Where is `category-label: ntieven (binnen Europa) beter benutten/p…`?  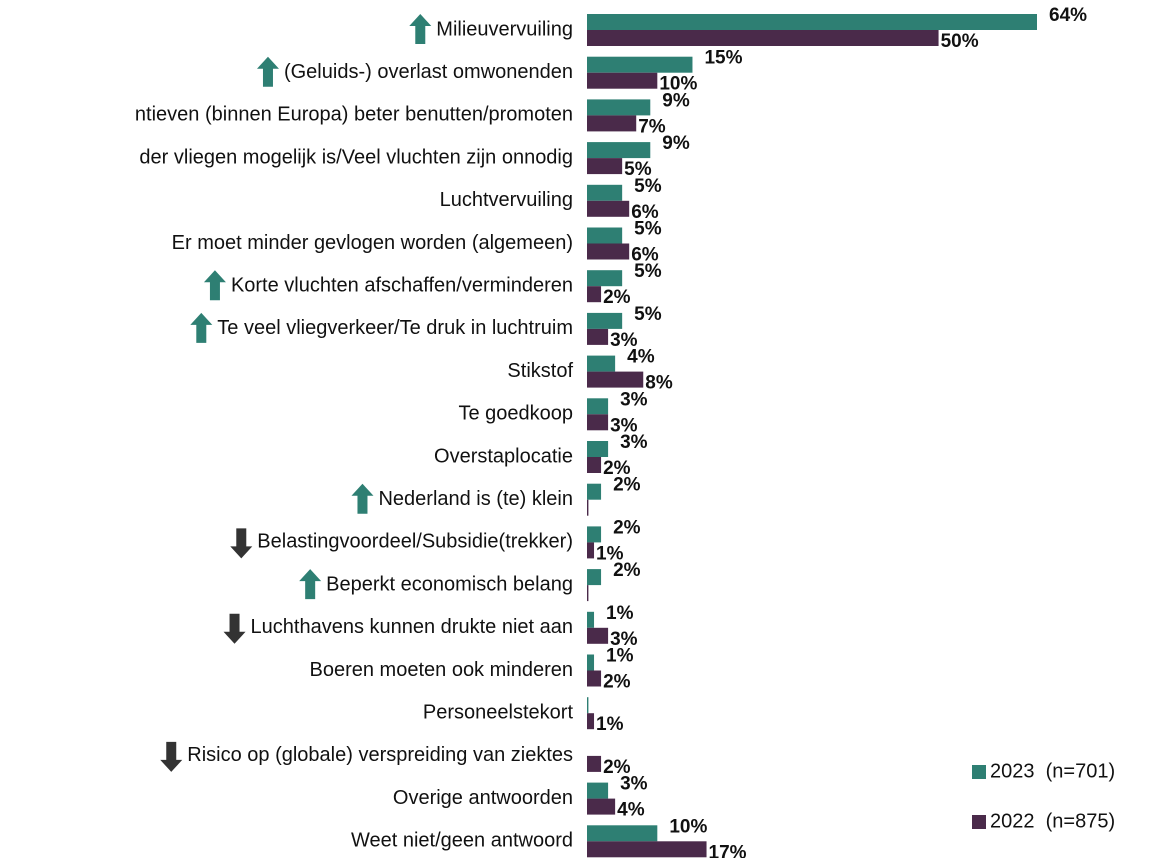
category-label: ntieven (binnen Europa) beter benutten/p… is located at coordinates (354, 115).